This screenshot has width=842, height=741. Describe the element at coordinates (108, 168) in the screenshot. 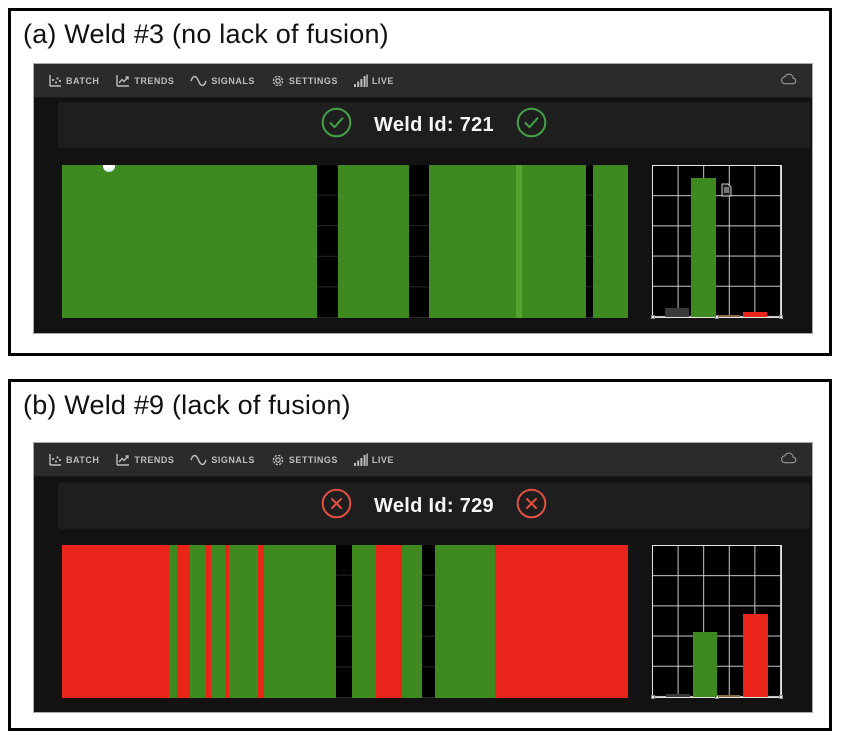

I see `strip-cursor-marker` at that location.